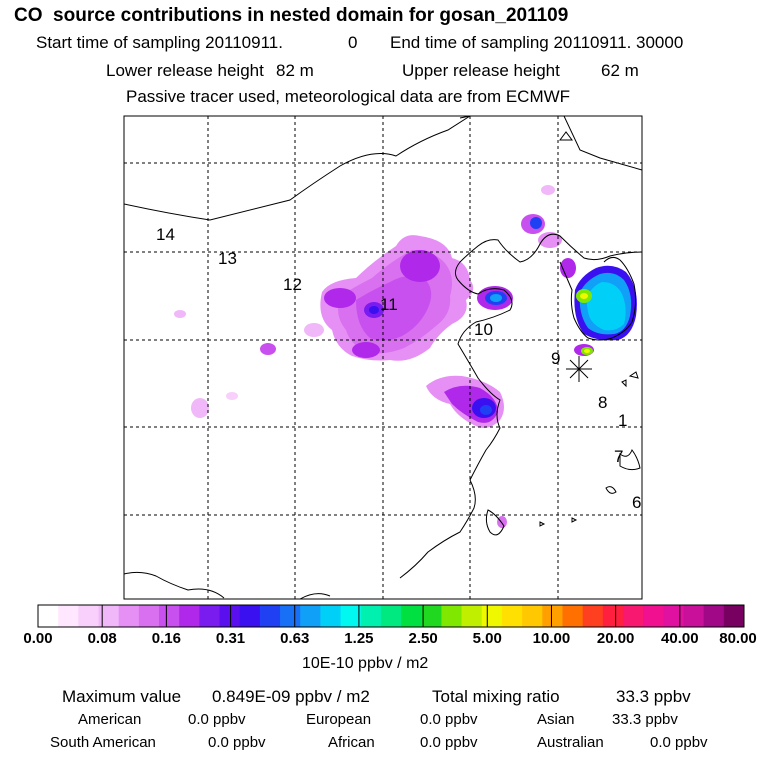 Image resolution: width=768 pixels, height=768 pixels. I want to click on colorbar-tick-label: 0.16, so click(166, 638).